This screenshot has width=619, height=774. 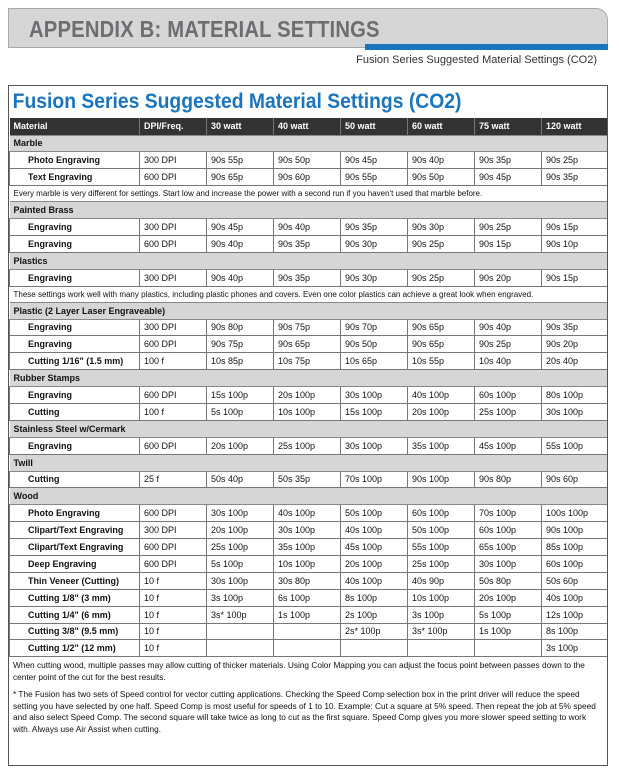 I want to click on table-cell: 90s 35p, so click(x=307, y=243).